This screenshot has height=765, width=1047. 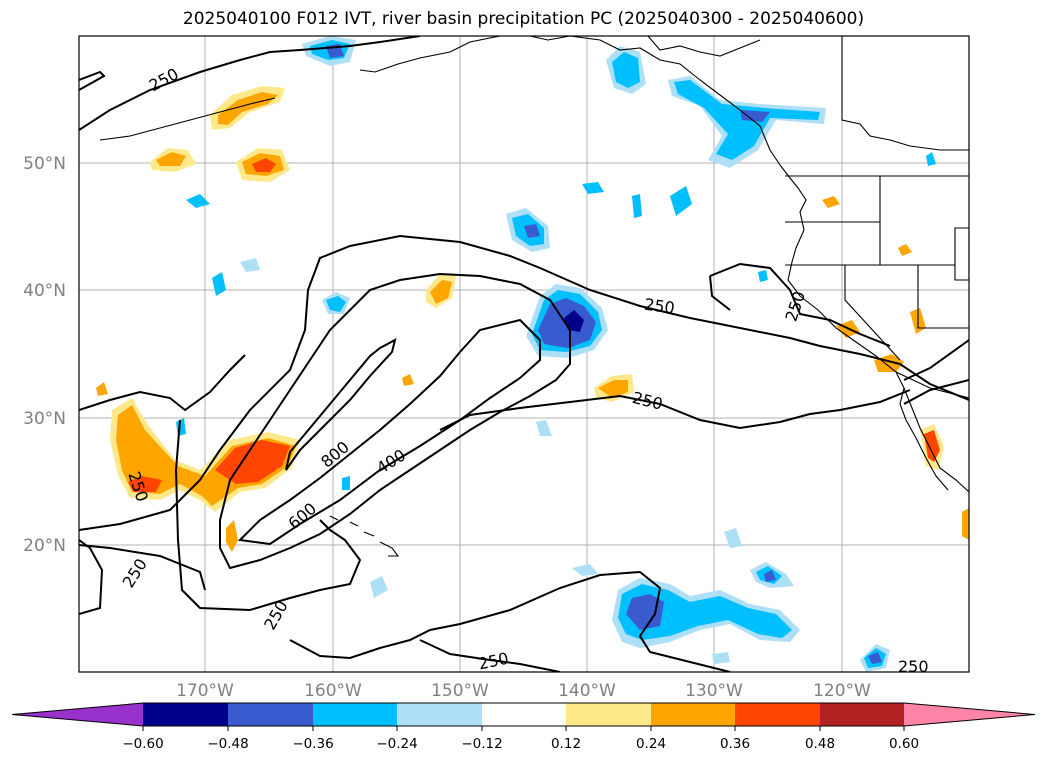 I want to click on colorbar-tick-pos-036: 0.36, so click(x=735, y=744).